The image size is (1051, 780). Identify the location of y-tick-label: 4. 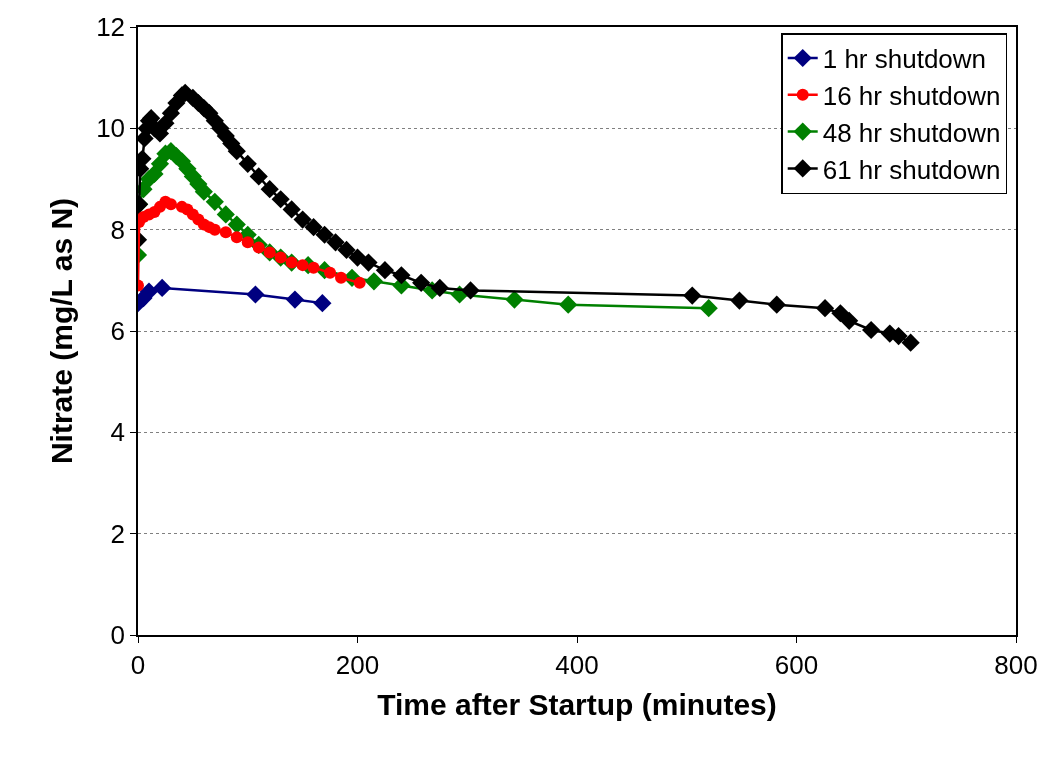
(118, 432).